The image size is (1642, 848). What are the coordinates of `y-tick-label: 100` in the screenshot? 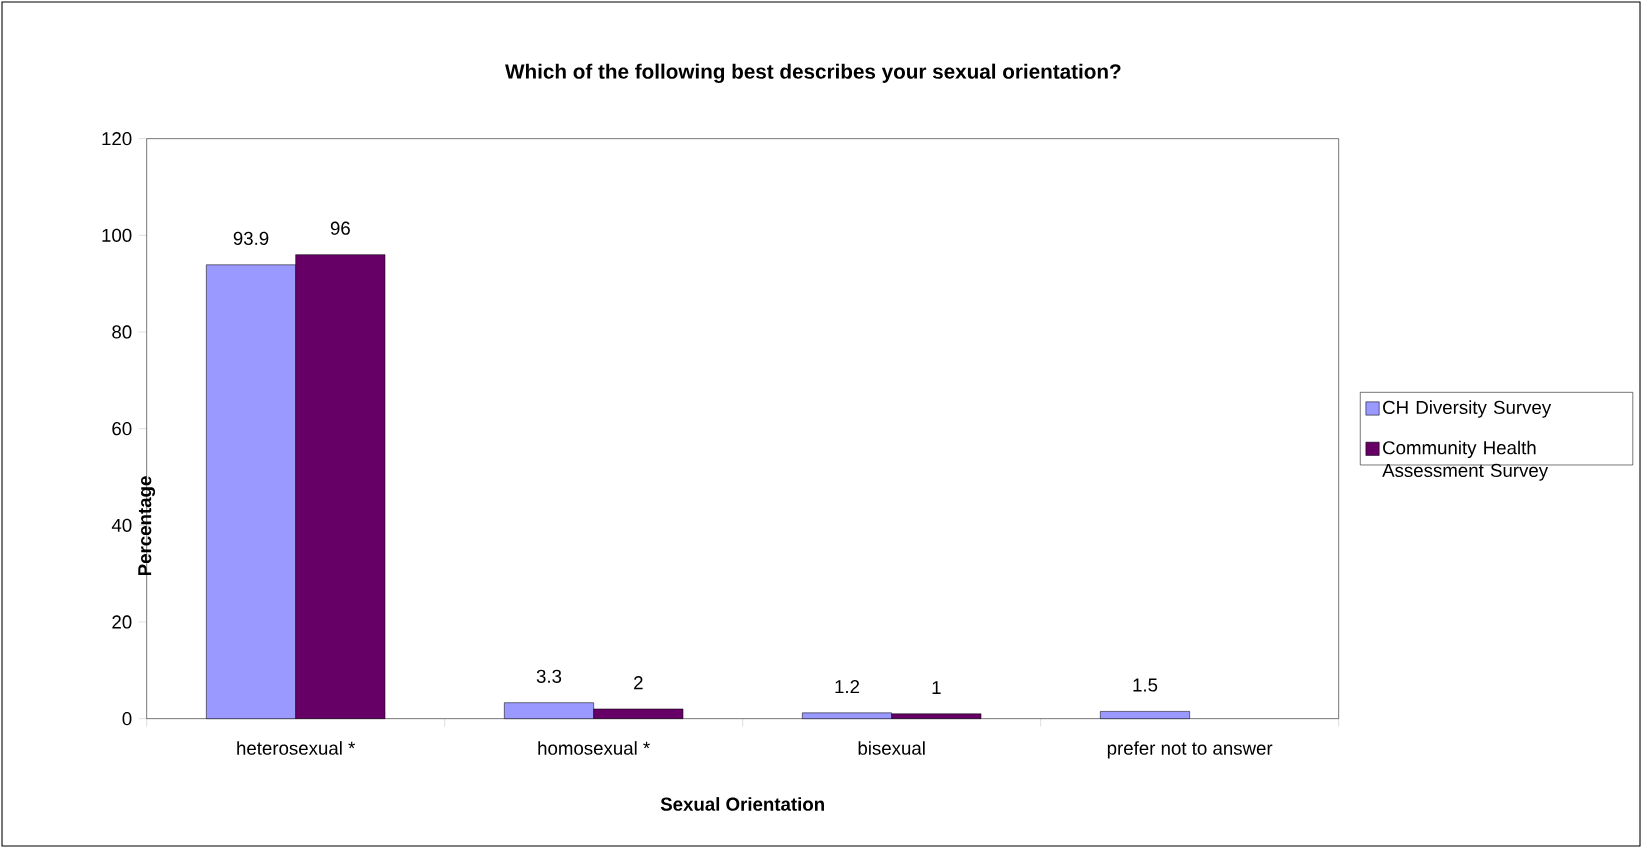 It's located at (117, 235).